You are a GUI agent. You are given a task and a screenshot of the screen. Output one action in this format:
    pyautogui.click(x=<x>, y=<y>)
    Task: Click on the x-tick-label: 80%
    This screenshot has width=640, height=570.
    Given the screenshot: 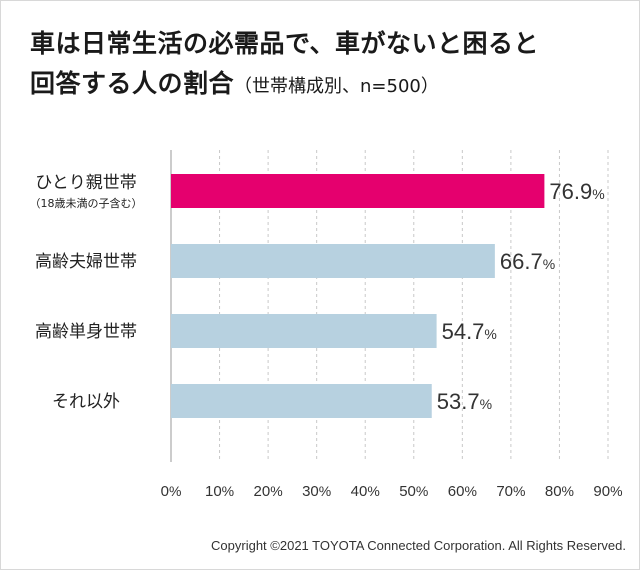 What is the action you would take?
    pyautogui.click(x=559, y=491)
    